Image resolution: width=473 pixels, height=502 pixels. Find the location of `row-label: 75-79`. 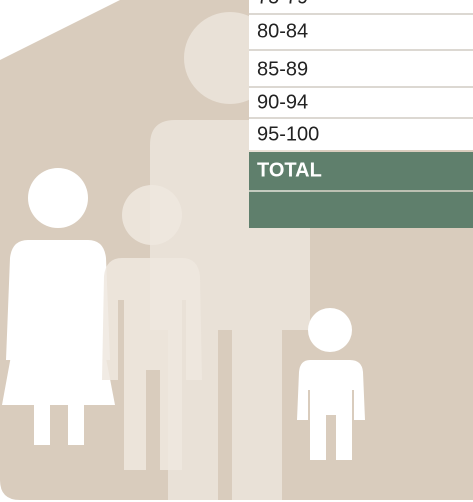

row-label: 75-79 is located at coordinates (282, 4).